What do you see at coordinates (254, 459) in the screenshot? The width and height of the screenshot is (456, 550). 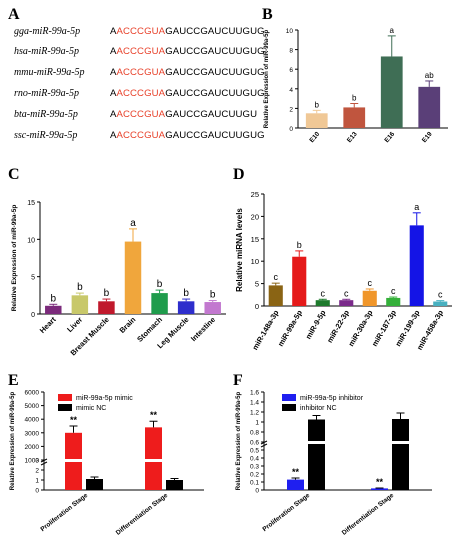 I see `y-tick-label: 0.4` at bounding box center [254, 459].